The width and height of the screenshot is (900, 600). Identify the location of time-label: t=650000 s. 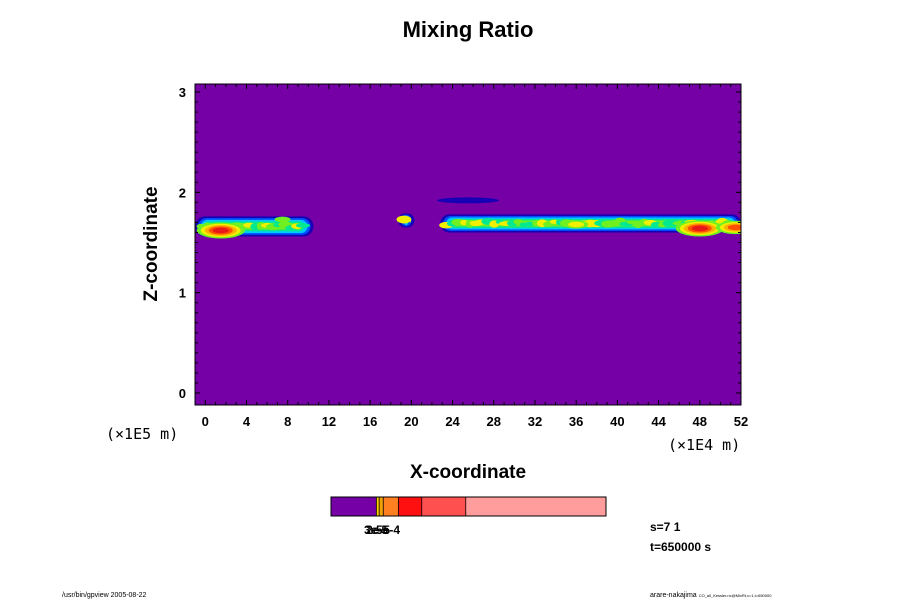
(680, 547).